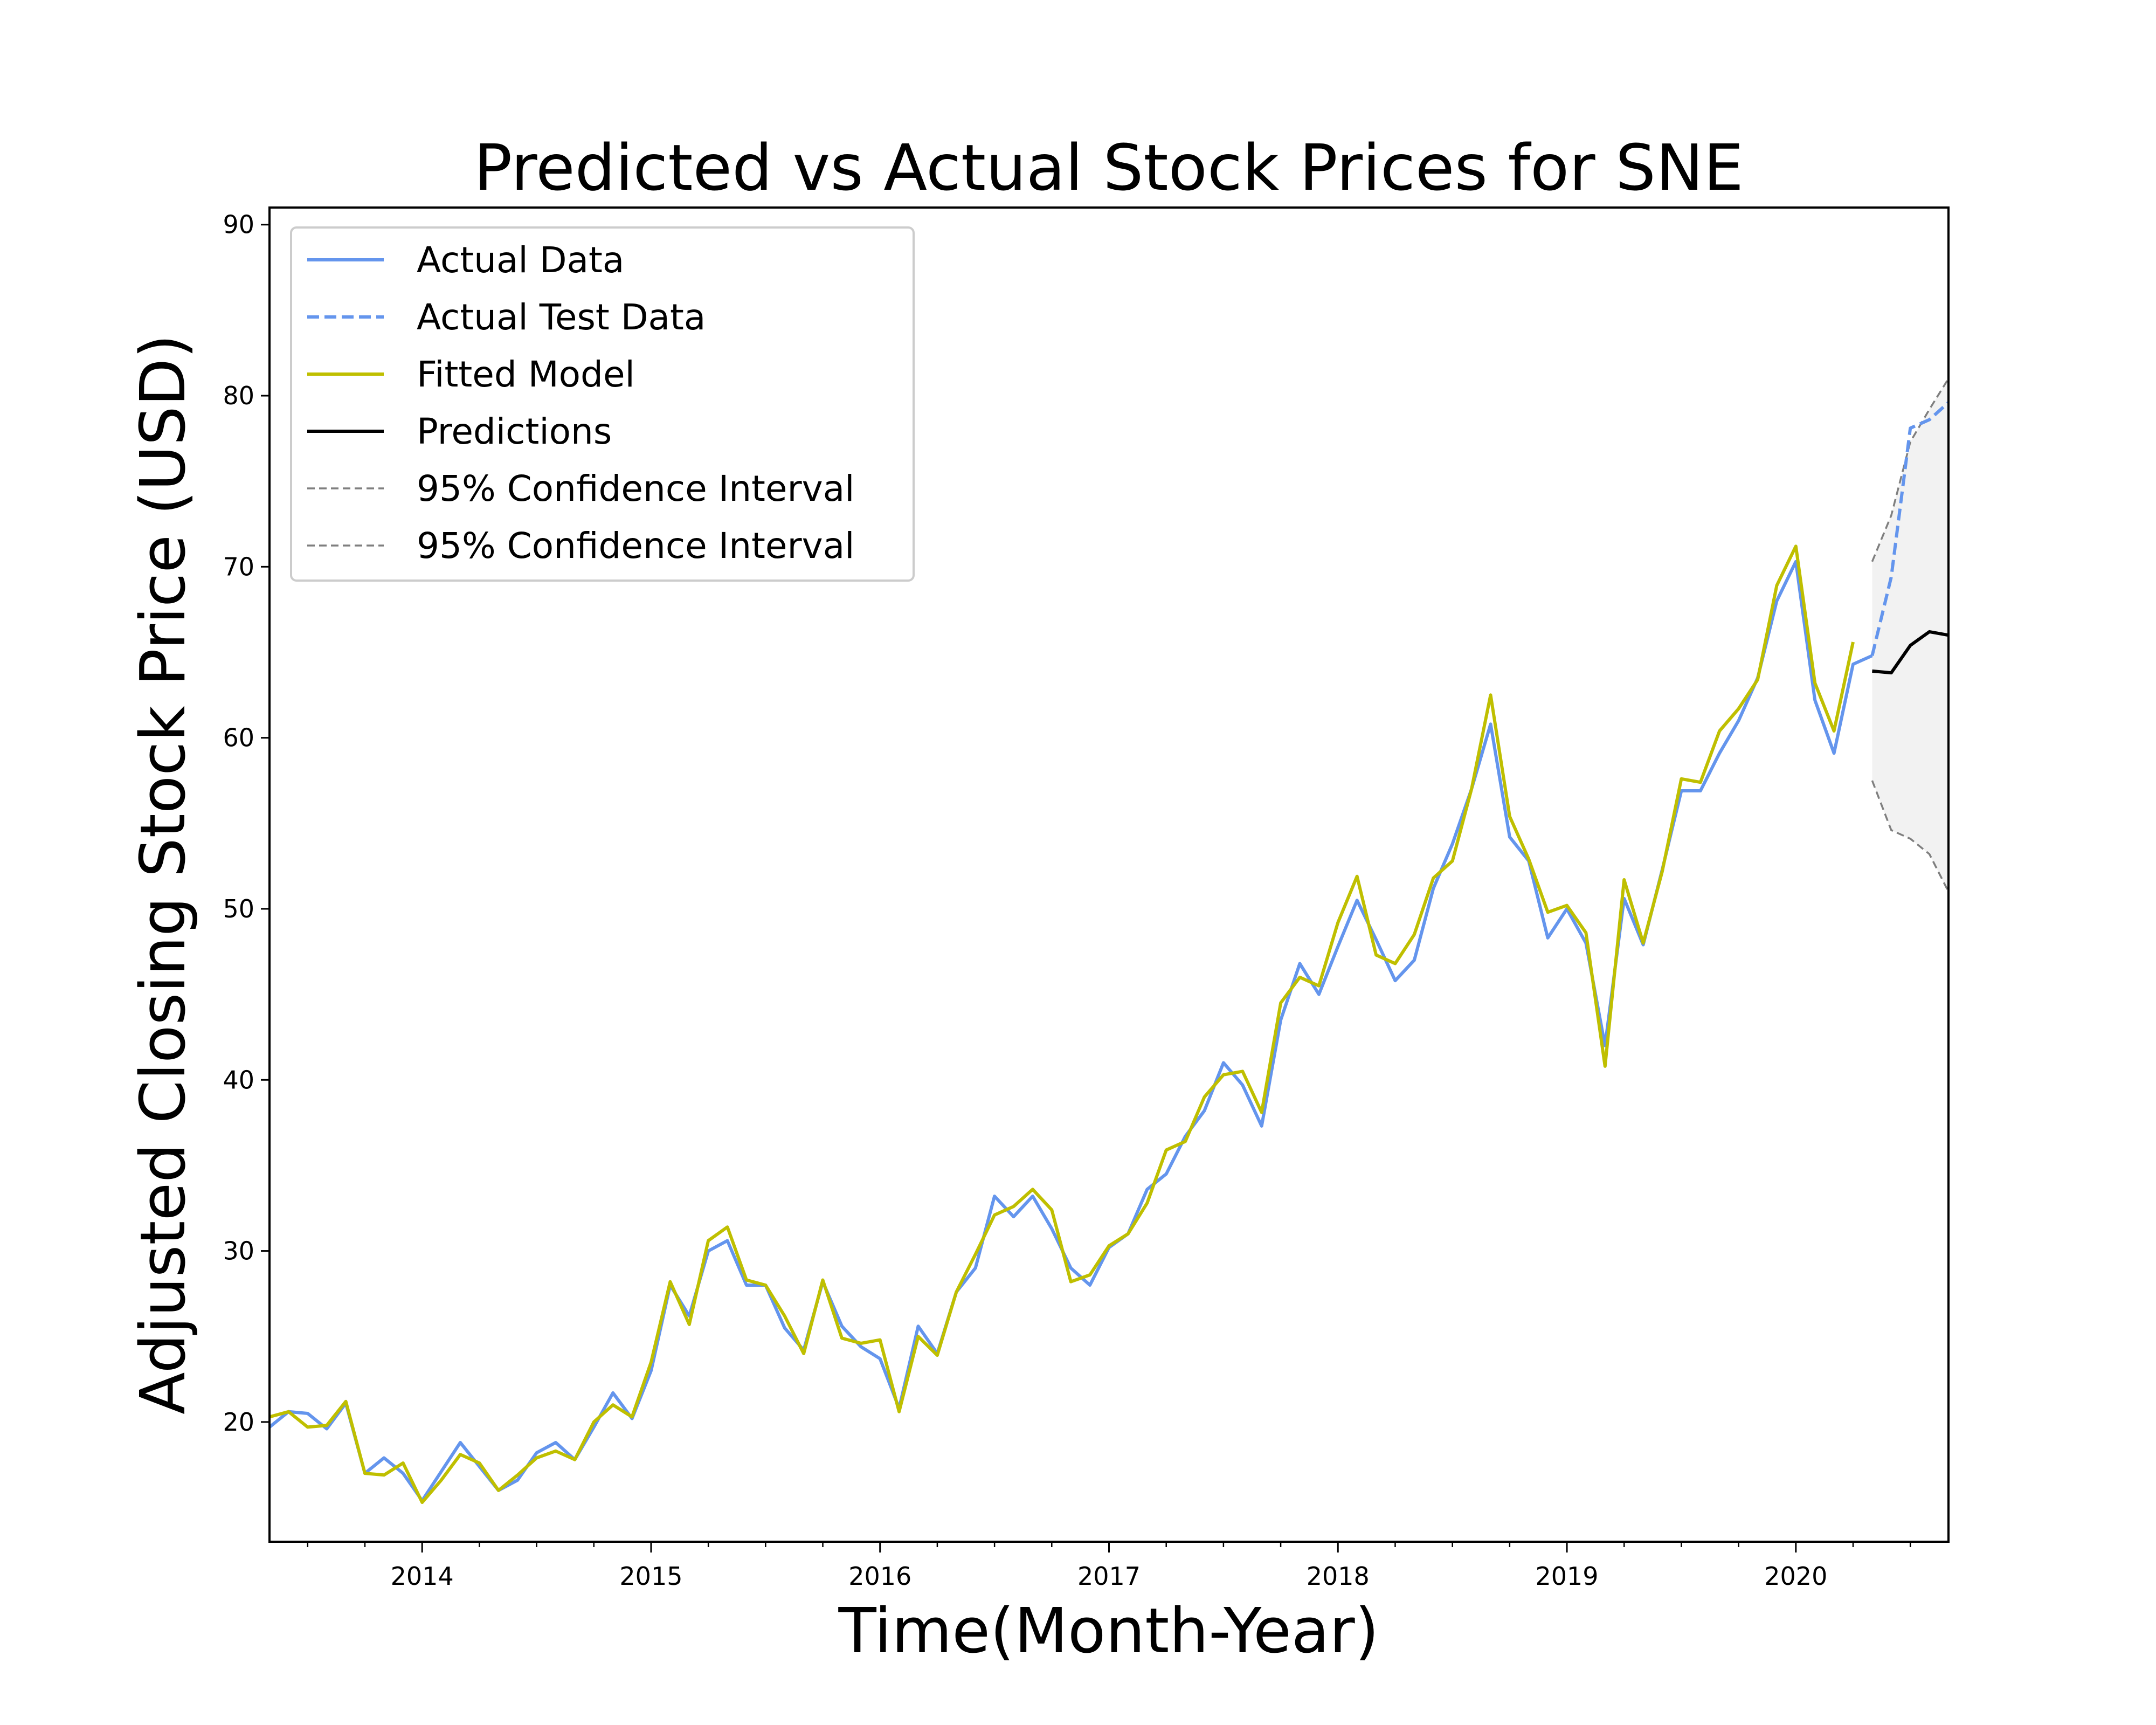 The image size is (2156, 1725). What do you see at coordinates (238, 1079) in the screenshot?
I see `y-tick-label: 40` at bounding box center [238, 1079].